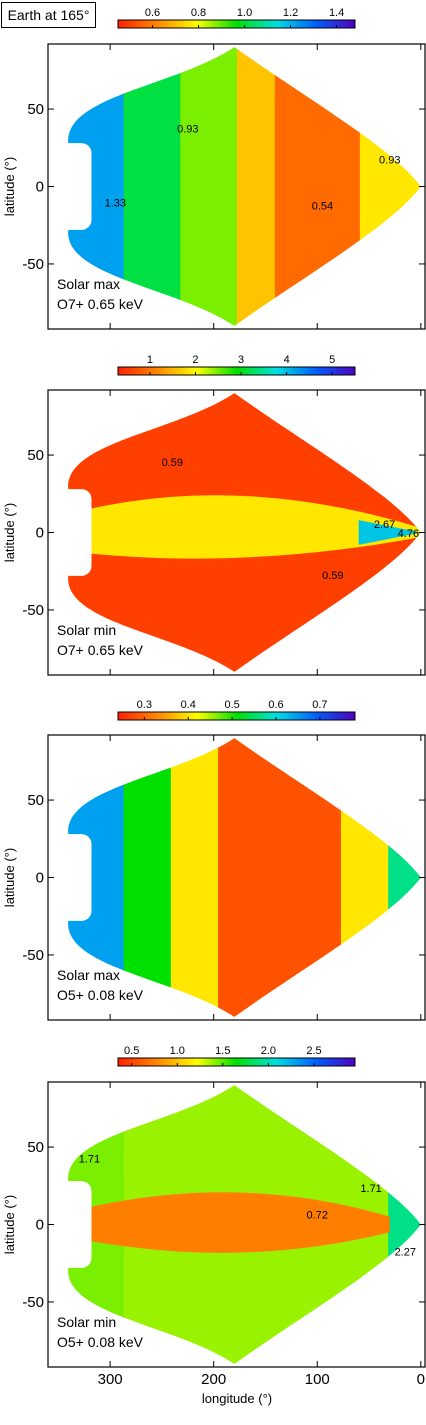  What do you see at coordinates (195, 360) in the screenshot?
I see `colorbar-tick-label: 2` at bounding box center [195, 360].